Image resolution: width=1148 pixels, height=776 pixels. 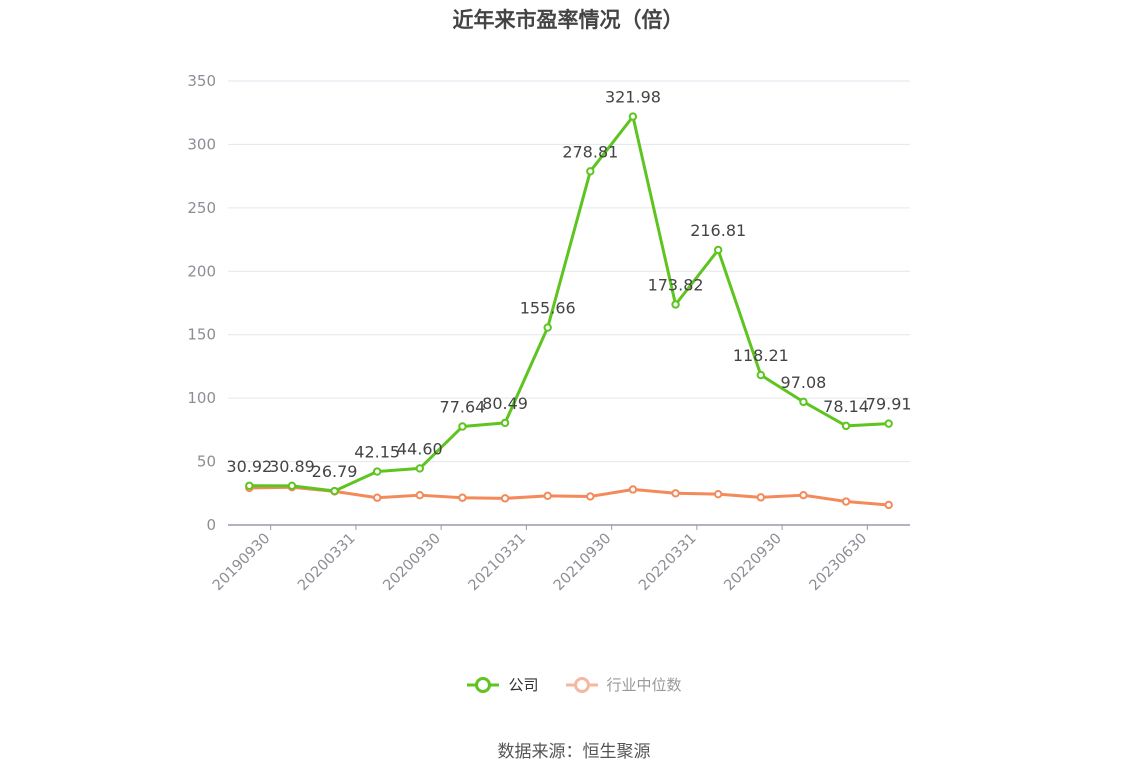 What do you see at coordinates (676, 284) in the screenshot?
I see `company-data-label: 173.82` at bounding box center [676, 284].